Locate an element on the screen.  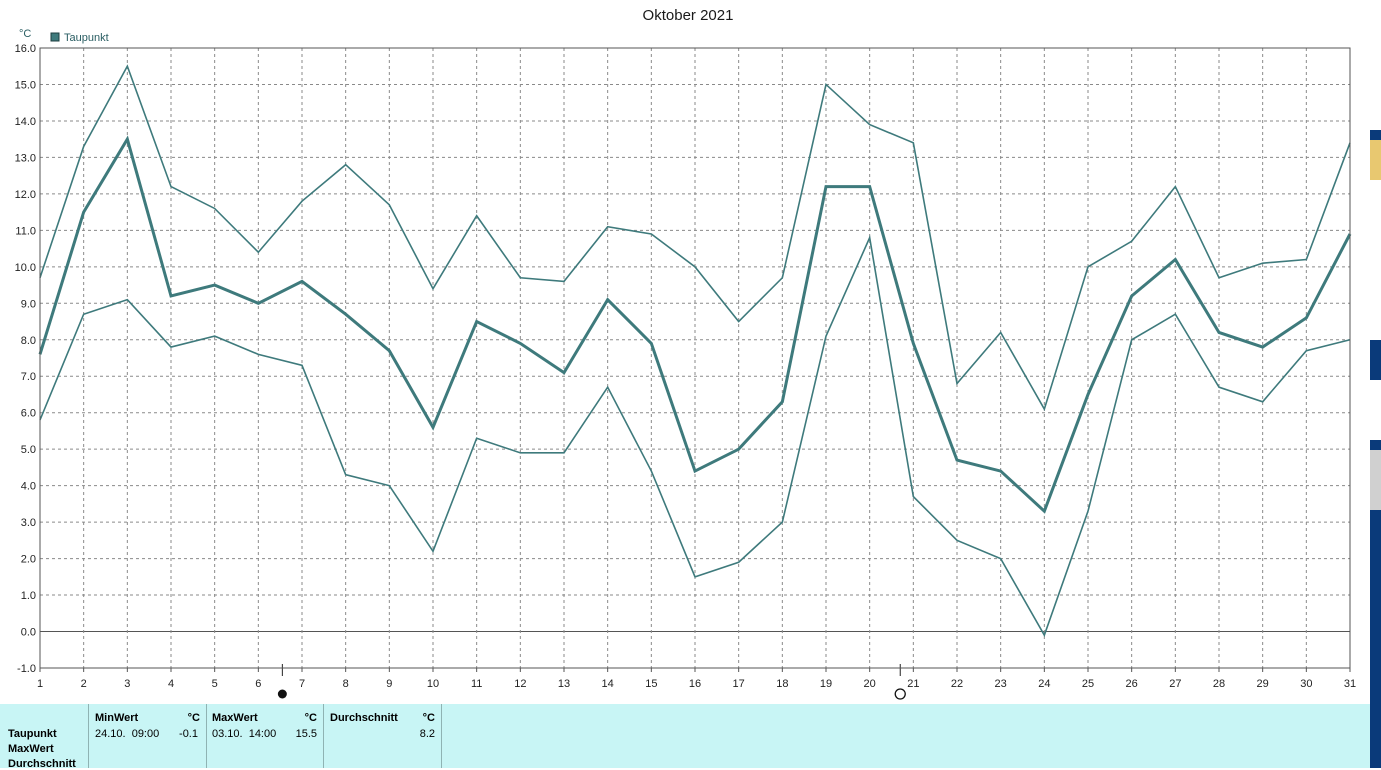
min-value: -0.1 is located at coordinates (188, 734).